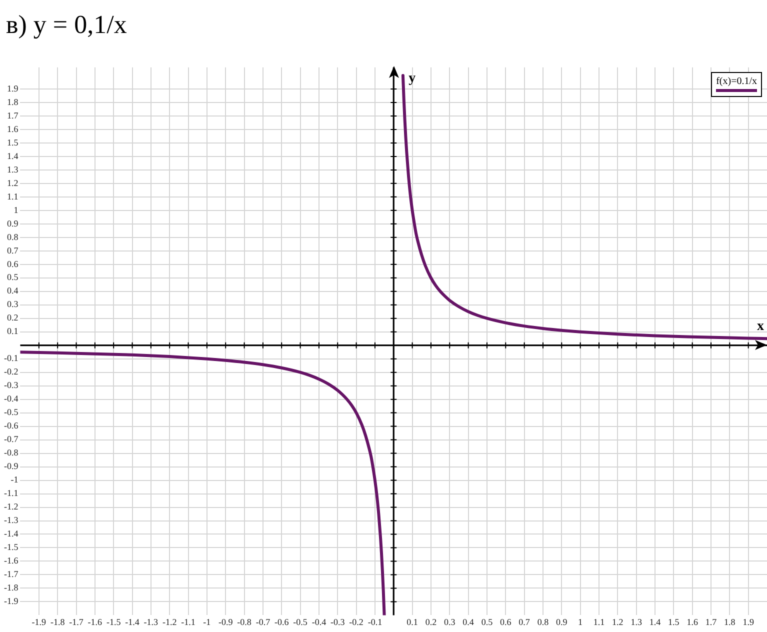 This screenshot has height=632, width=767. What do you see at coordinates (674, 621) in the screenshot?
I see `x-tick-label: 1.5` at bounding box center [674, 621].